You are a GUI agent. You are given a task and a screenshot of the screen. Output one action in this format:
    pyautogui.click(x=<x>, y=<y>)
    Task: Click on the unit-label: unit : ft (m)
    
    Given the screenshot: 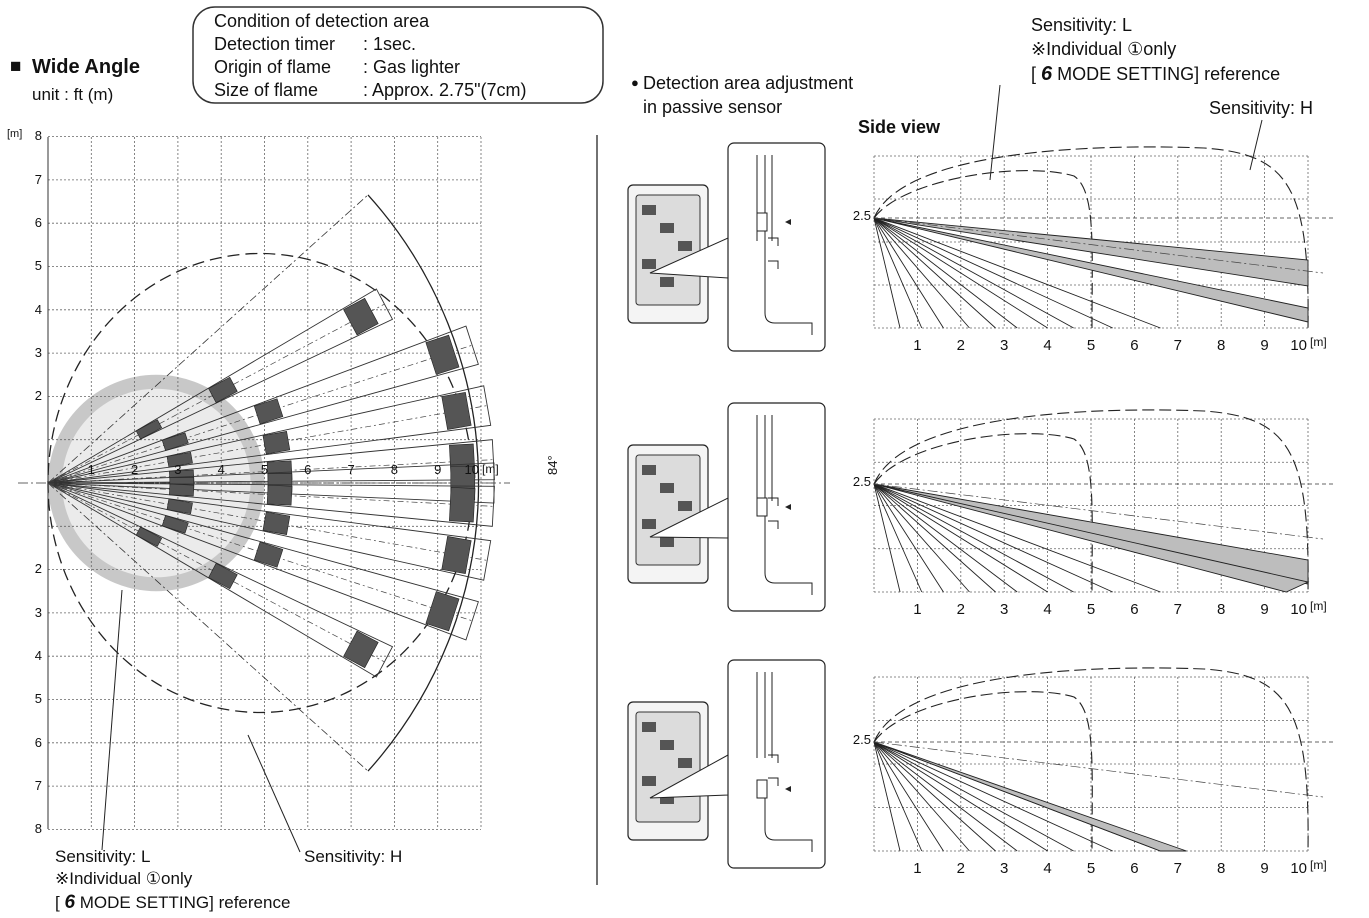 What is the action you would take?
    pyautogui.click(x=73, y=94)
    